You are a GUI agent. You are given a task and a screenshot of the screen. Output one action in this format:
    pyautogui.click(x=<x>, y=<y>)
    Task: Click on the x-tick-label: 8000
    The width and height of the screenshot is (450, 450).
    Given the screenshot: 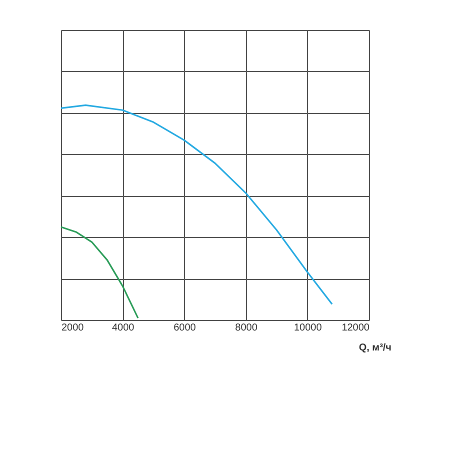 What is the action you would take?
    pyautogui.click(x=246, y=328)
    